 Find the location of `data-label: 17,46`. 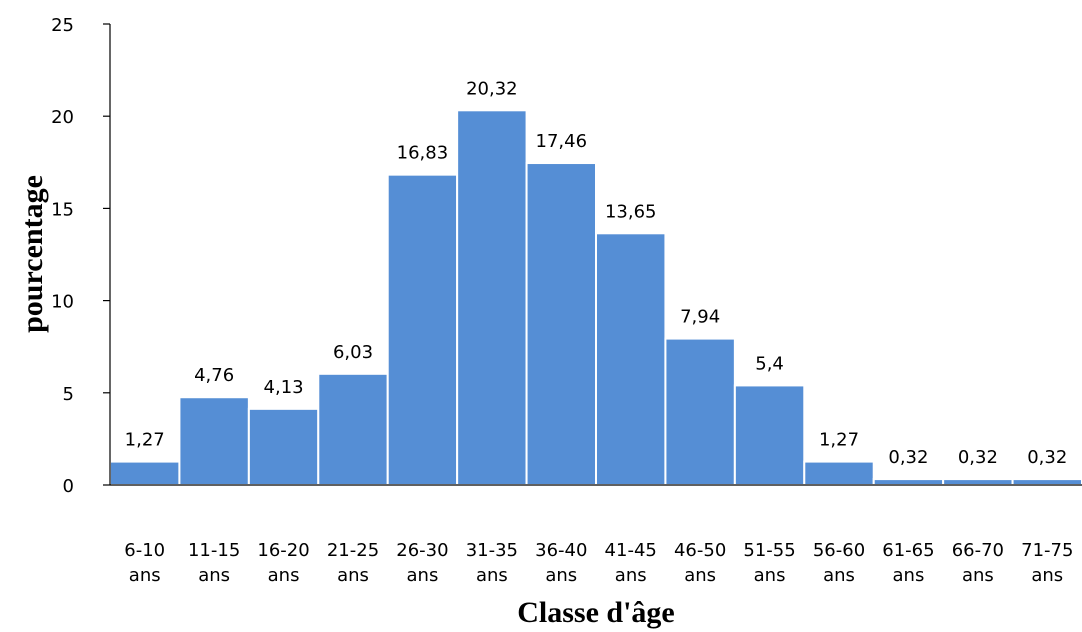

data-label: 17,46 is located at coordinates (562, 141).